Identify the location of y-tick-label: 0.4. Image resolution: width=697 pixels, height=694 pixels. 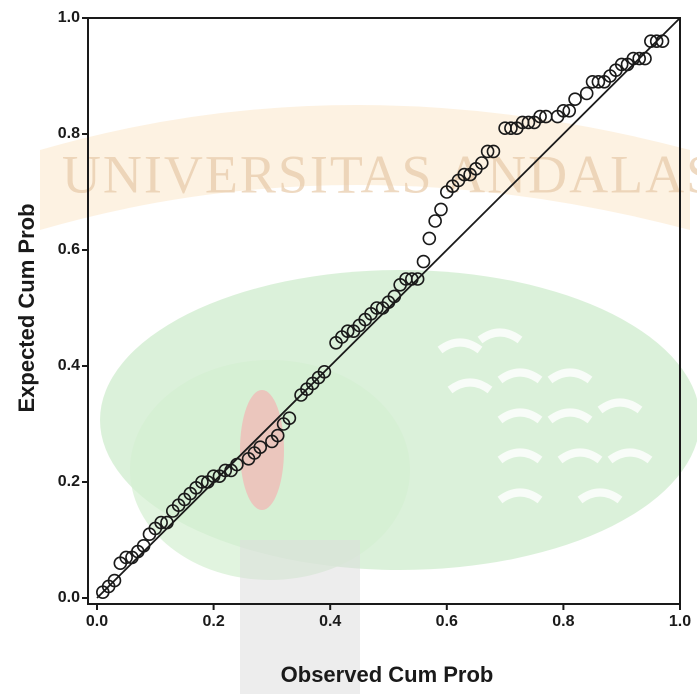
(69, 365).